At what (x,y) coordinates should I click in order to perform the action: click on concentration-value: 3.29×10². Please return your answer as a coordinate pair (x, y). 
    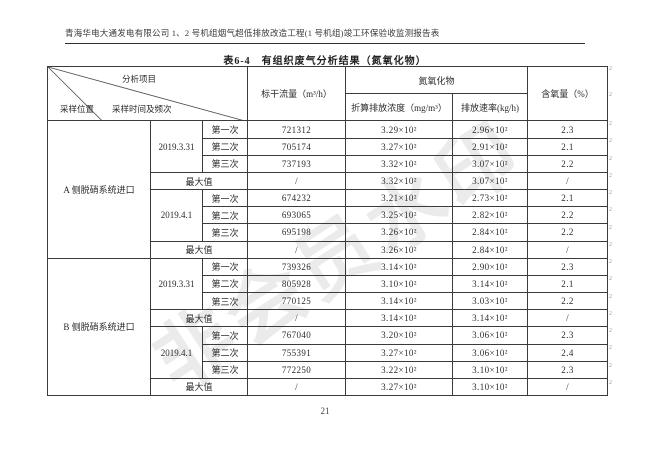
    Looking at the image, I should click on (399, 129).